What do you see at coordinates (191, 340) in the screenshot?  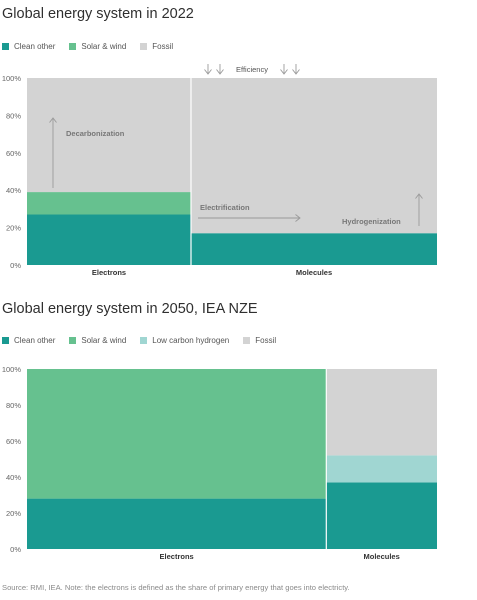 I see `legend-label: Low carbon hydrogen` at bounding box center [191, 340].